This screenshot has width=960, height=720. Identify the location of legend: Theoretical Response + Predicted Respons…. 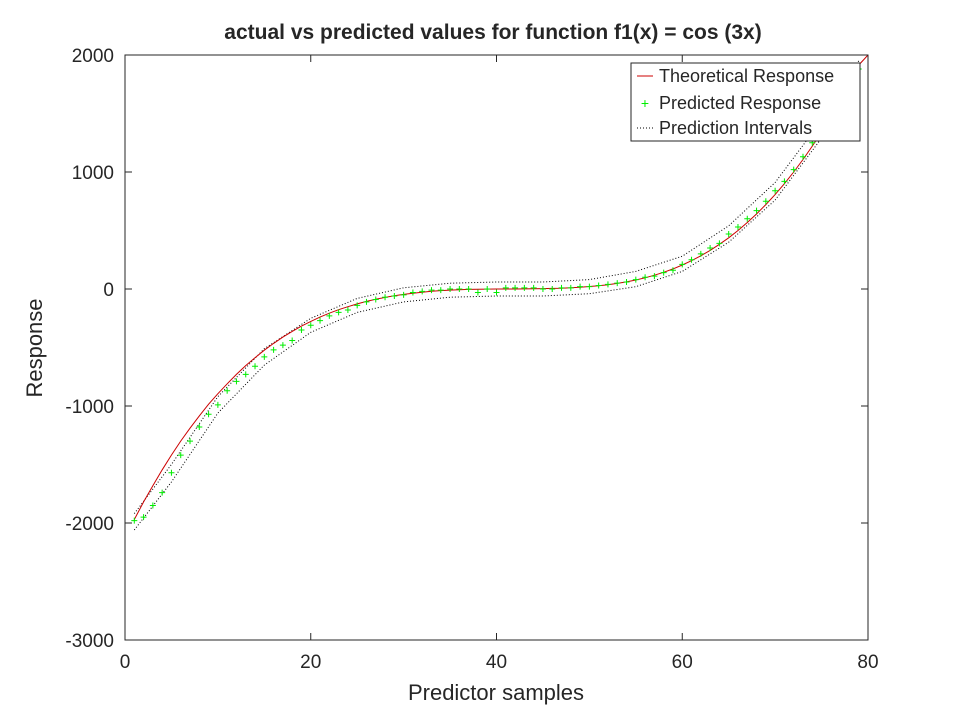
(745, 102).